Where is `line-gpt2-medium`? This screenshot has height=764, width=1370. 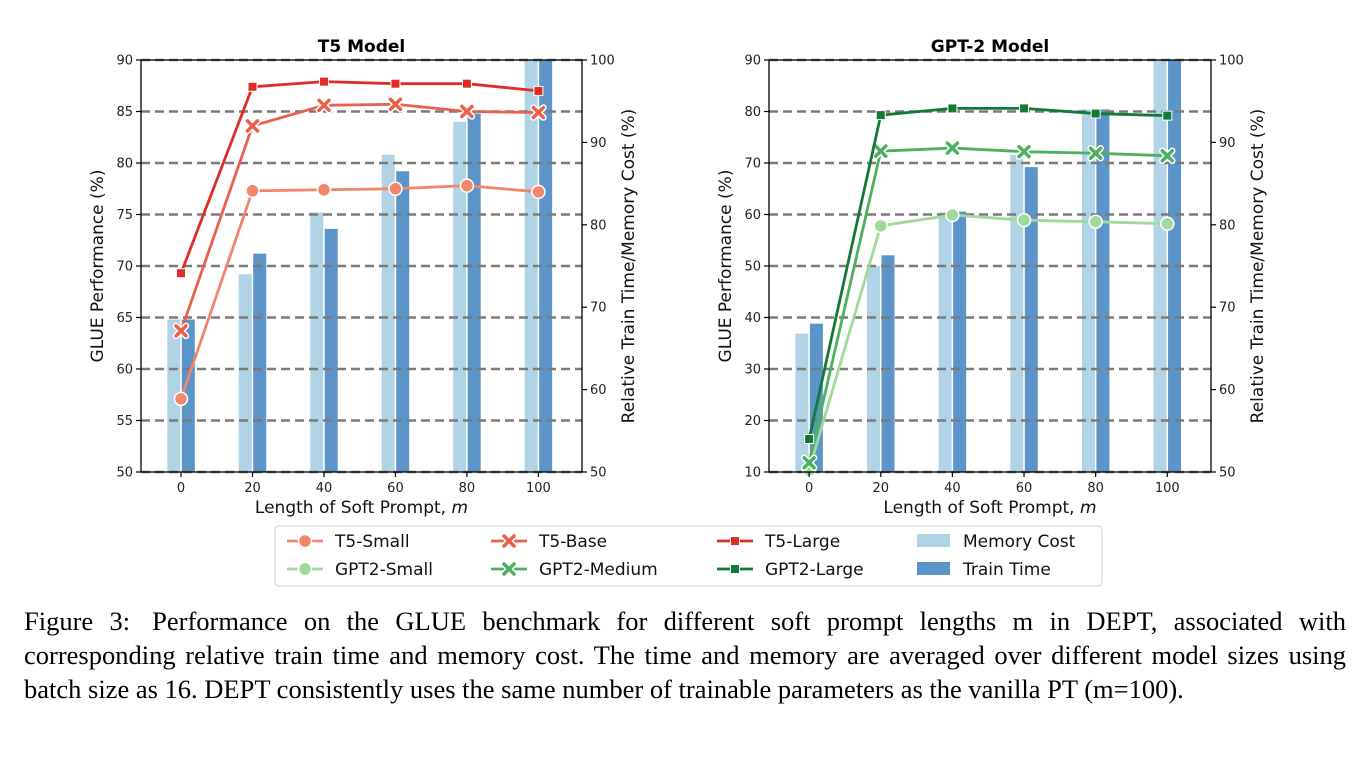
line-gpt2-medium is located at coordinates (987, 305).